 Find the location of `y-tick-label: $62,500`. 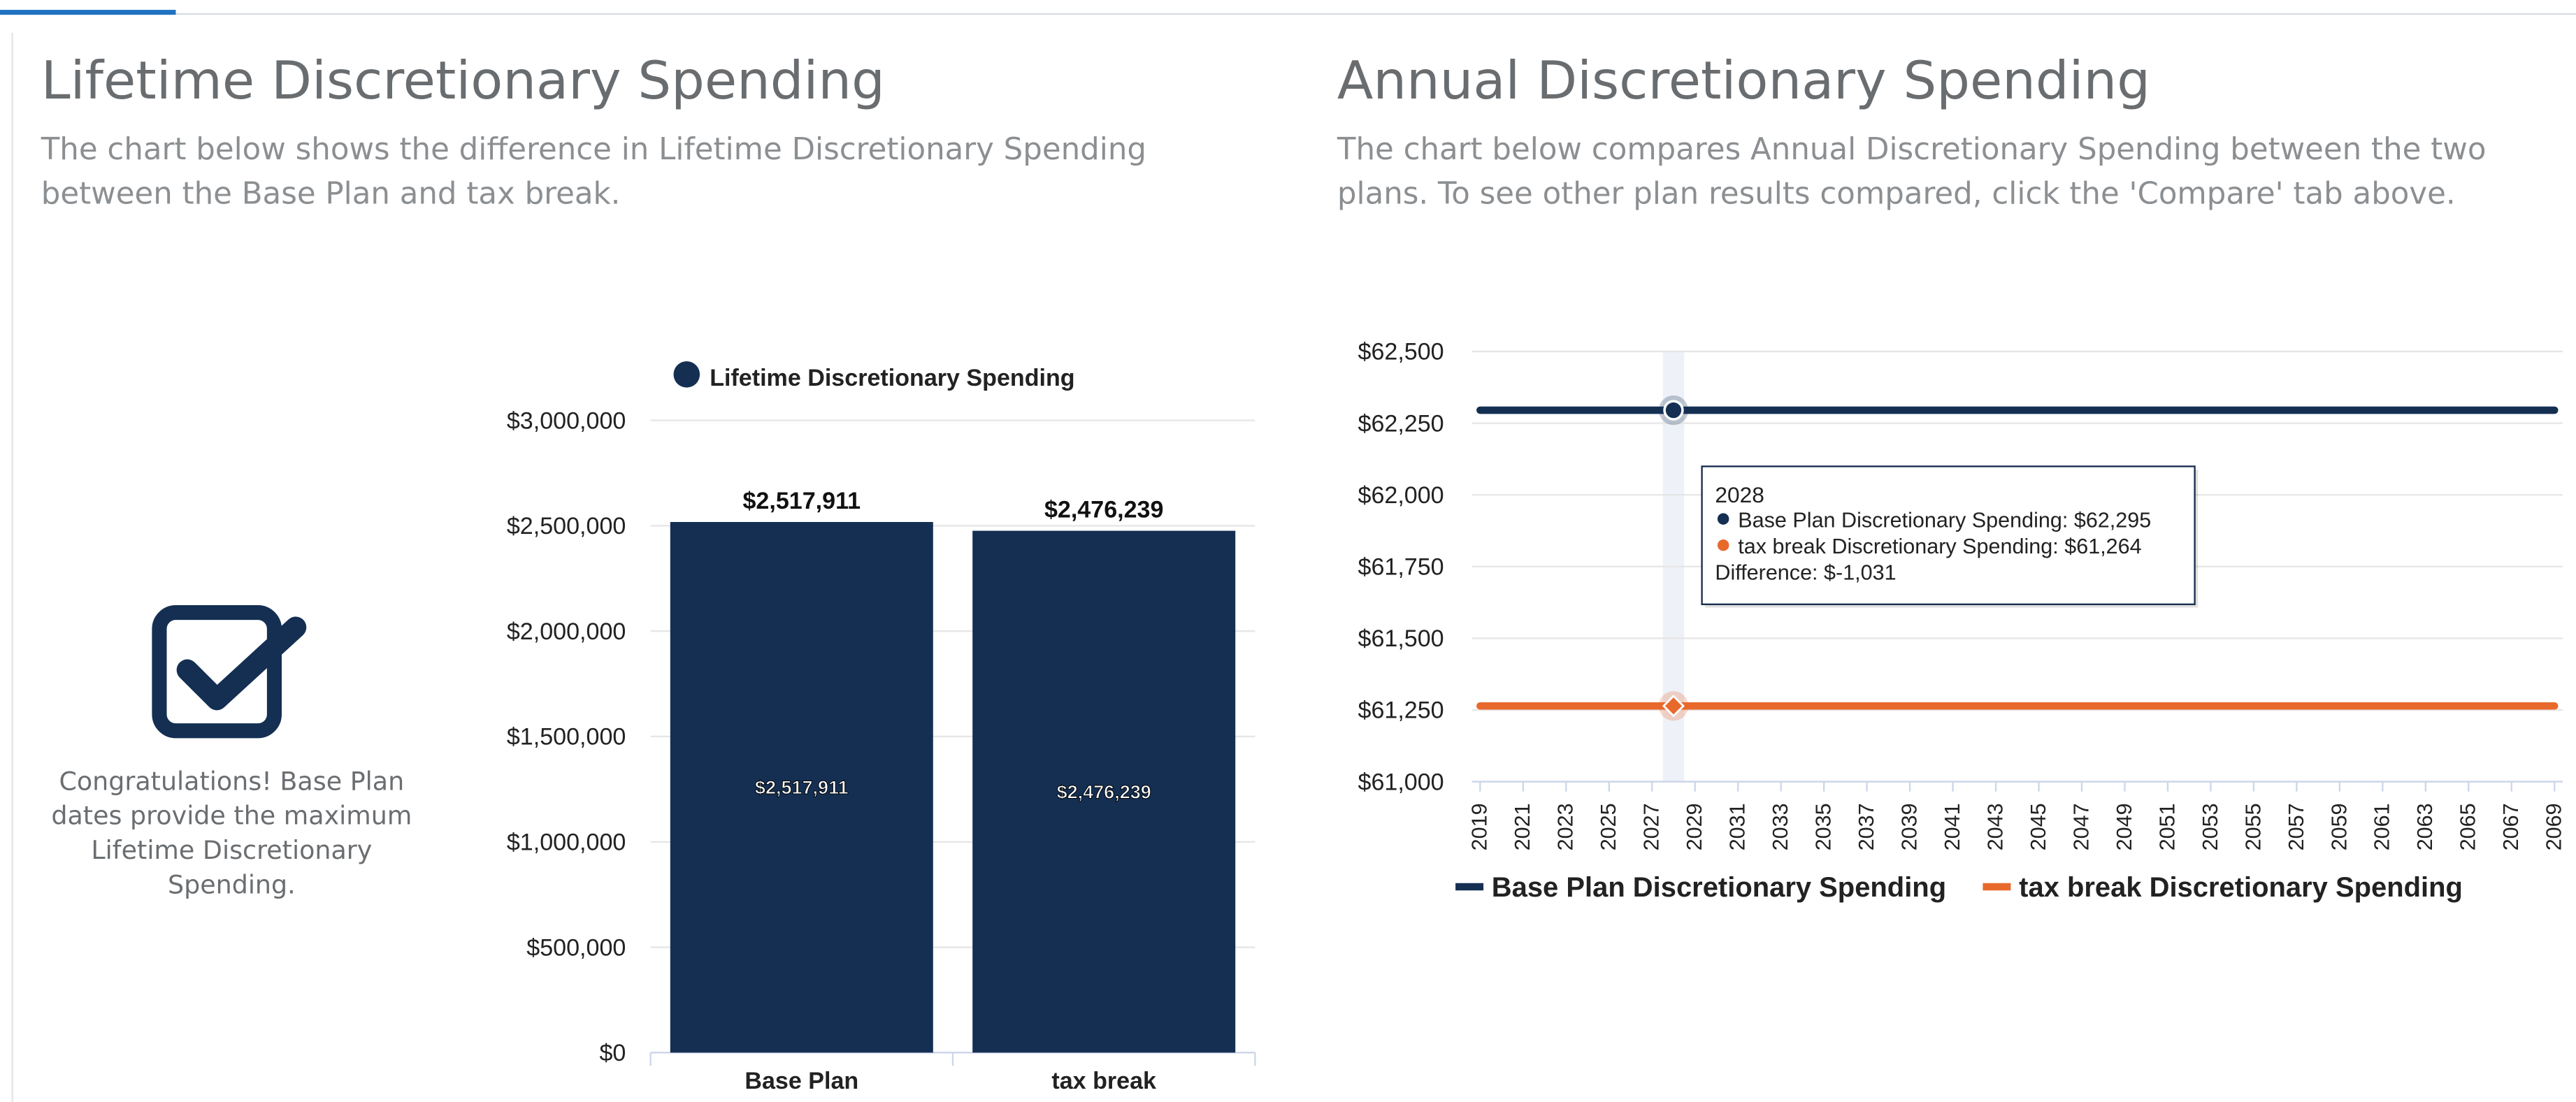

y-tick-label: $62,500 is located at coordinates (1401, 352).